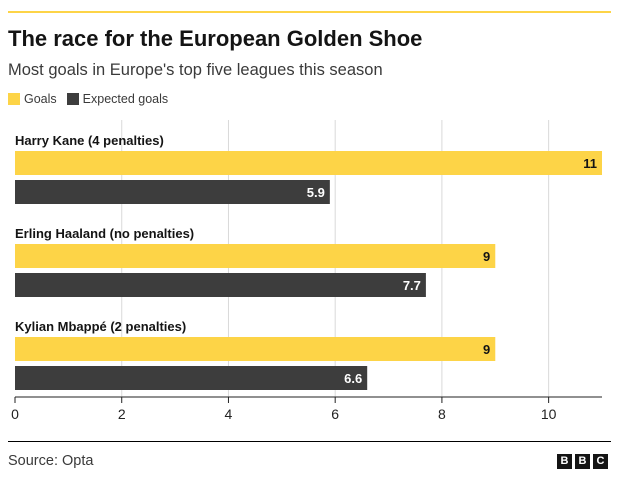 This screenshot has width=617, height=486. Describe the element at coordinates (122, 414) in the screenshot. I see `x-tick-label: 2` at that location.